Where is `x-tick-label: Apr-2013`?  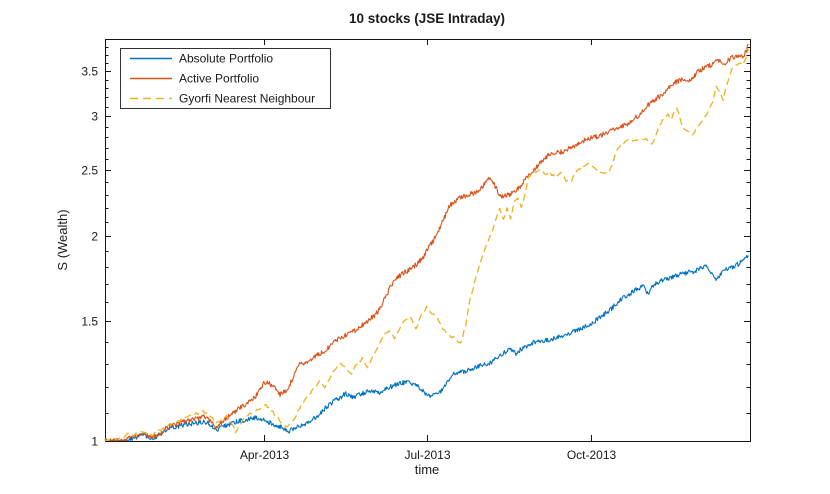 x-tick-label: Apr-2013 is located at coordinates (265, 455).